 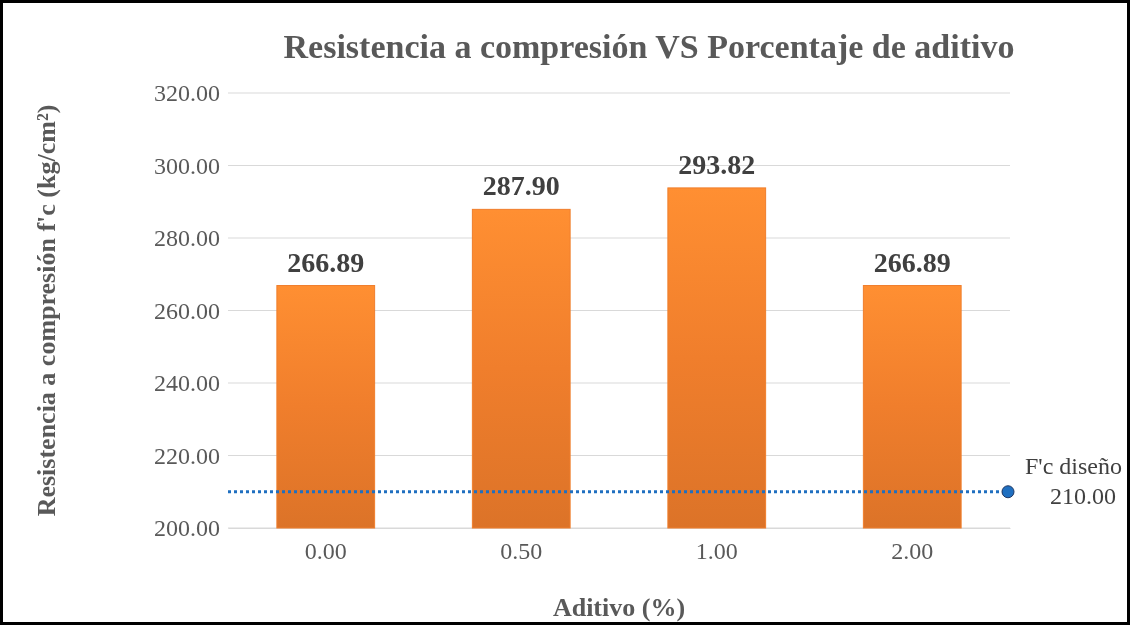 I want to click on data-label: 287.90, so click(x=521, y=186).